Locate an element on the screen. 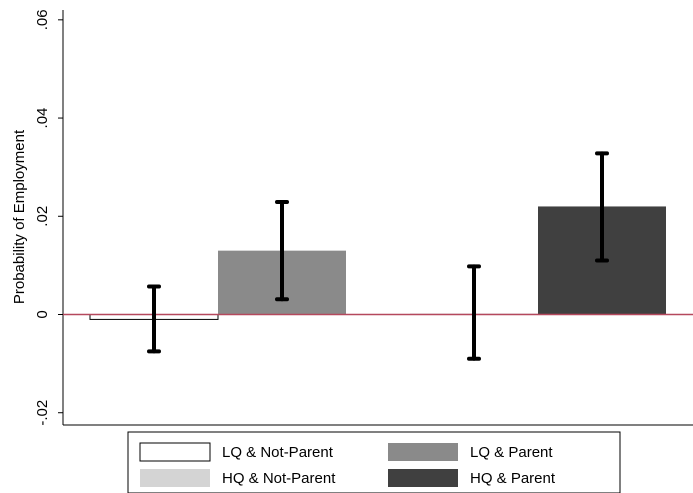 Image resolution: width=693 pixels, height=493 pixels. legend-label: HQ & Not-Parent is located at coordinates (279, 478).